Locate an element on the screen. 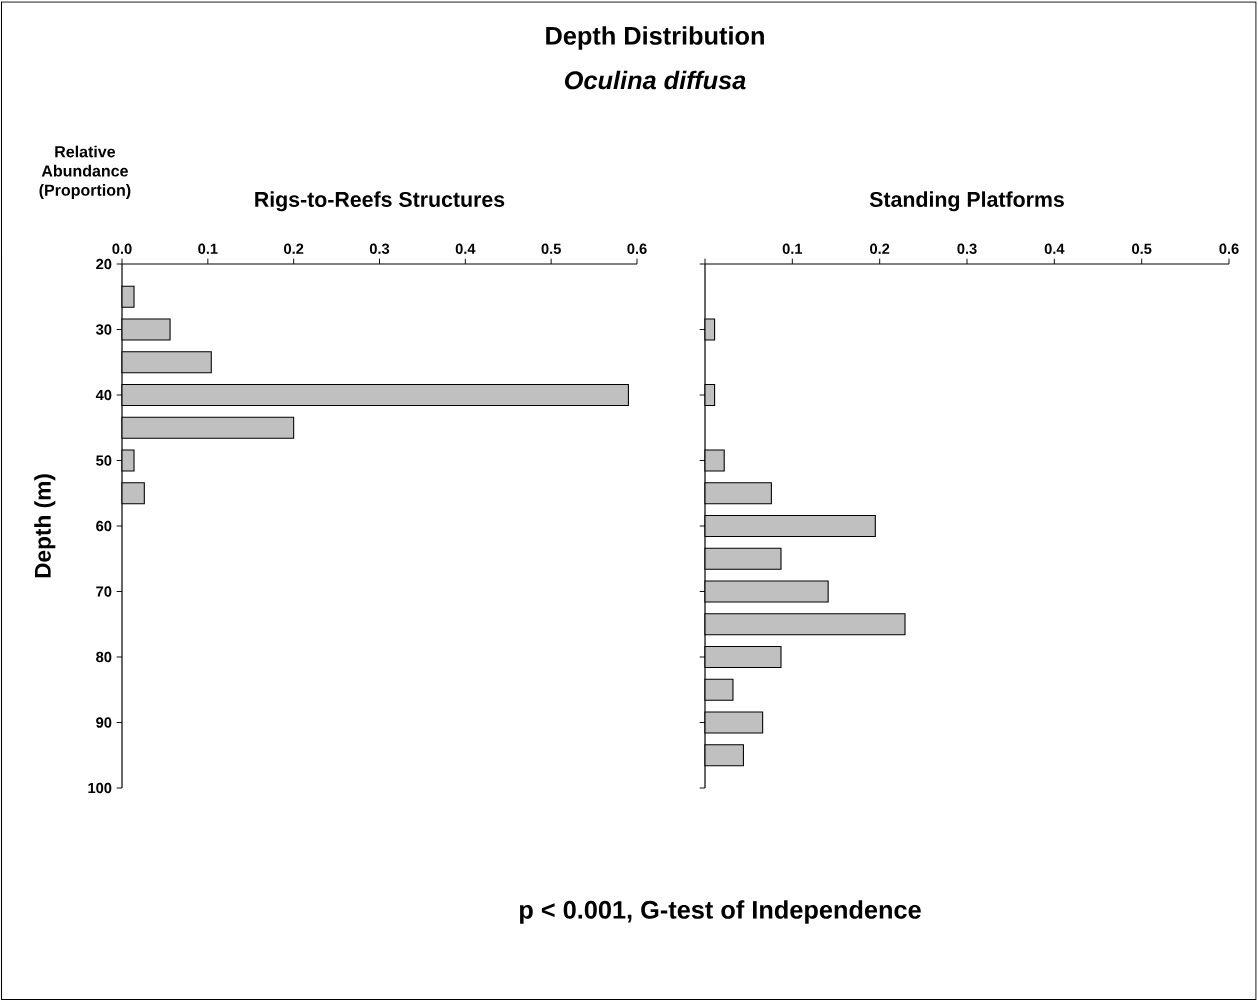 The width and height of the screenshot is (1258, 1001). x-axis-title: Relative Abundance (Proportion) is located at coordinates (85, 172).